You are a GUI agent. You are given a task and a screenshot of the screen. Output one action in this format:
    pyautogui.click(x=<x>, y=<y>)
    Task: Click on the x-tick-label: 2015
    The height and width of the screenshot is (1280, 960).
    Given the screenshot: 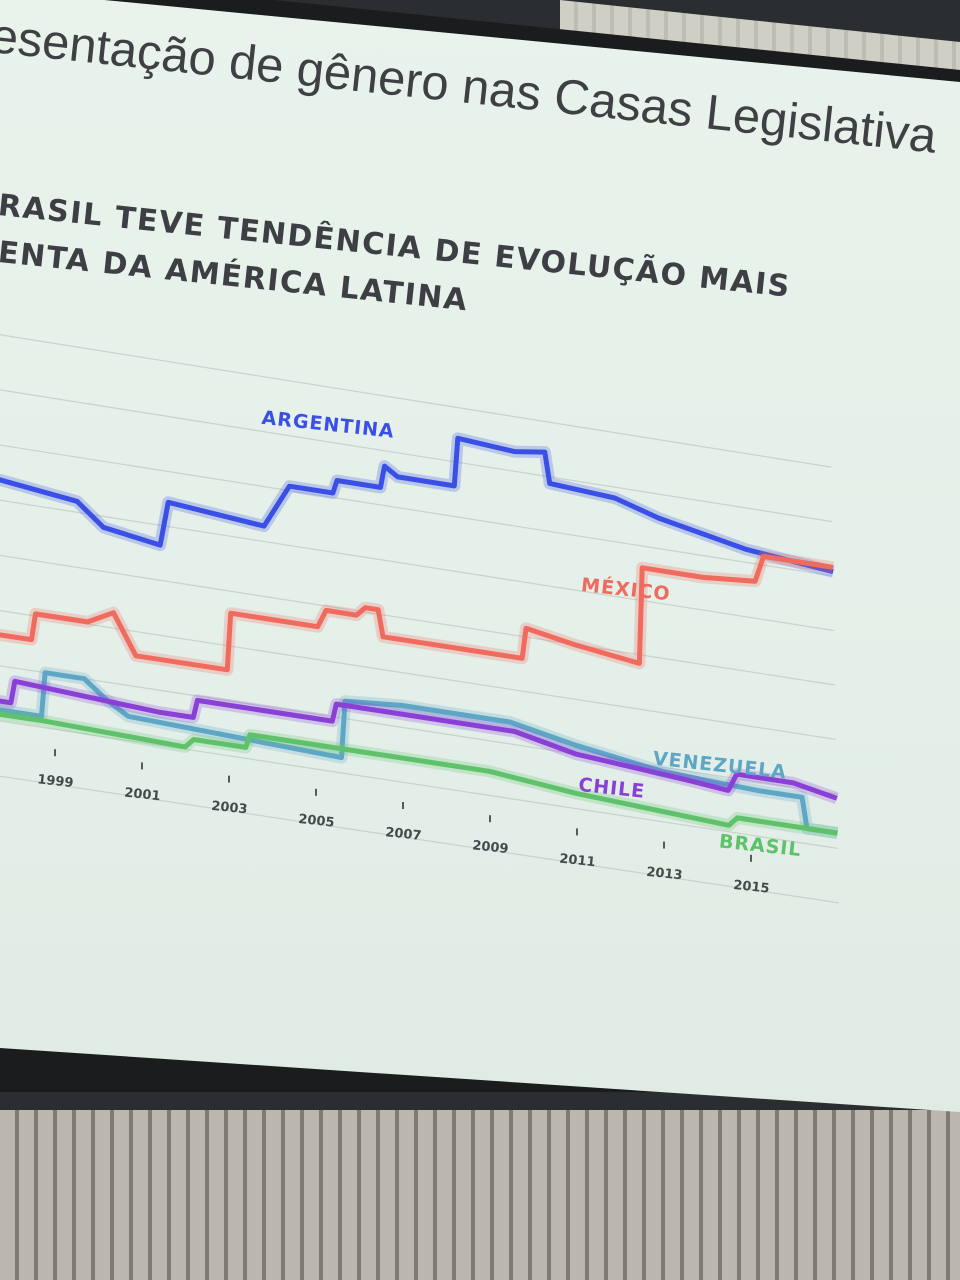 What is the action you would take?
    pyautogui.click(x=752, y=887)
    